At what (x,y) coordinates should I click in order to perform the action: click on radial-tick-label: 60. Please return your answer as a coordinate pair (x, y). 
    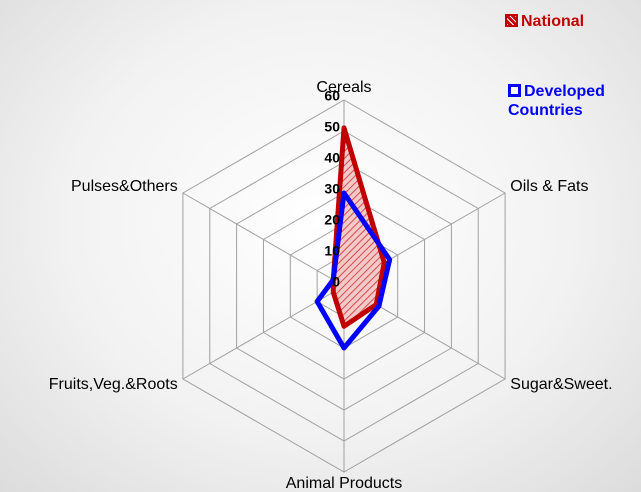
    Looking at the image, I should click on (332, 96).